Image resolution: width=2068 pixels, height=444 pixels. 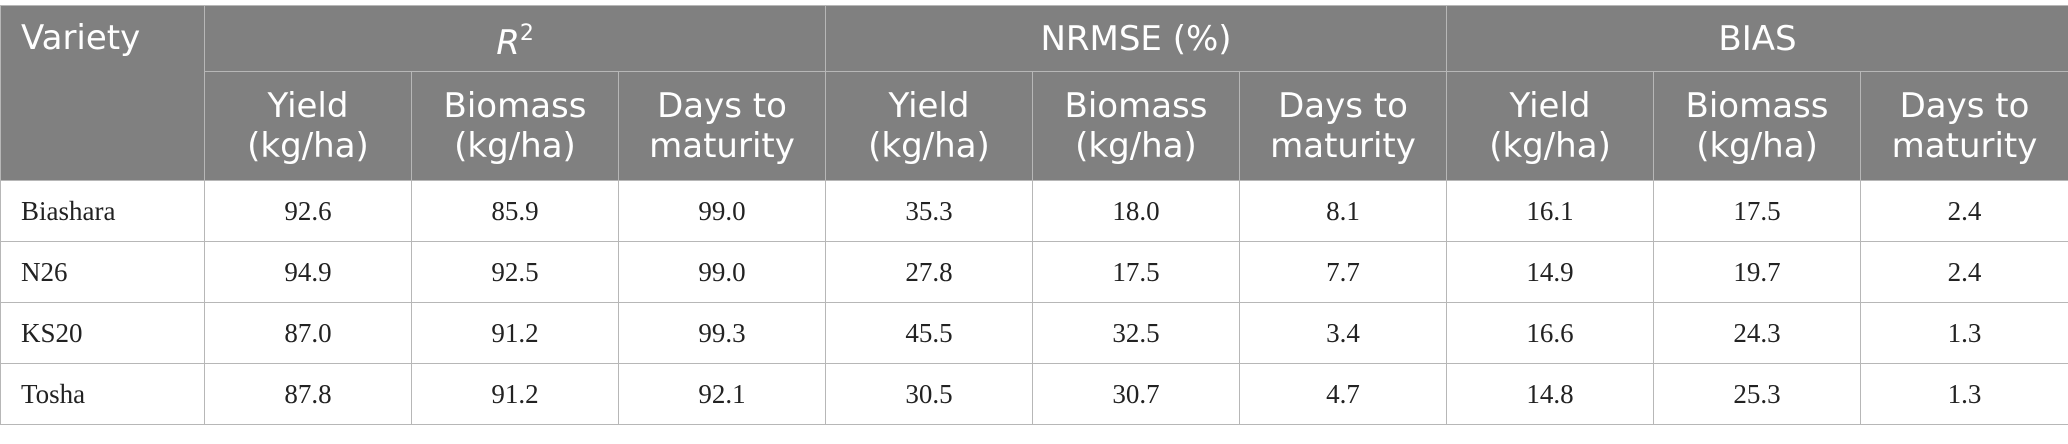 I want to click on value-cell: 16.1, so click(x=1550, y=211).